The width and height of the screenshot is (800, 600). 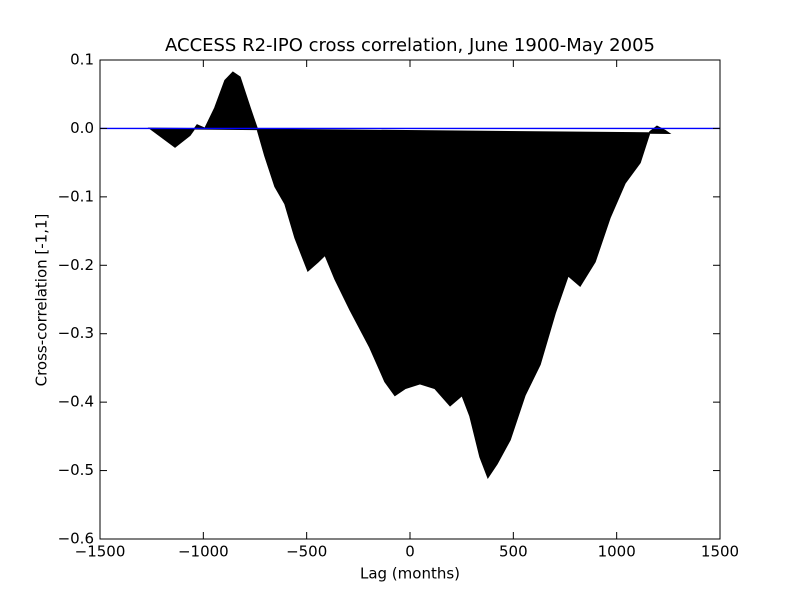 What do you see at coordinates (42, 300) in the screenshot?
I see `y-axis-label: Cross-correlation [-1,1]` at bounding box center [42, 300].